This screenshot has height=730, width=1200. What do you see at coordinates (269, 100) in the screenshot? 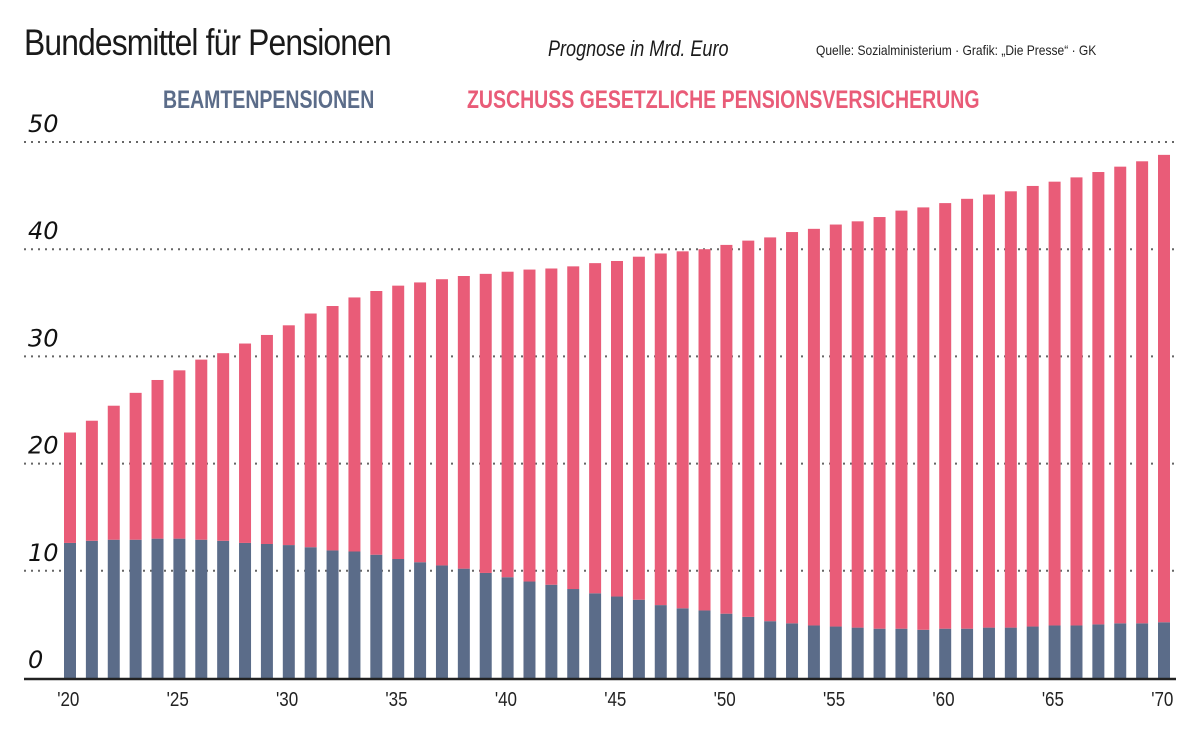
I see `legend-beamtenpensionen: BEAMTENPENSIONEN` at bounding box center [269, 100].